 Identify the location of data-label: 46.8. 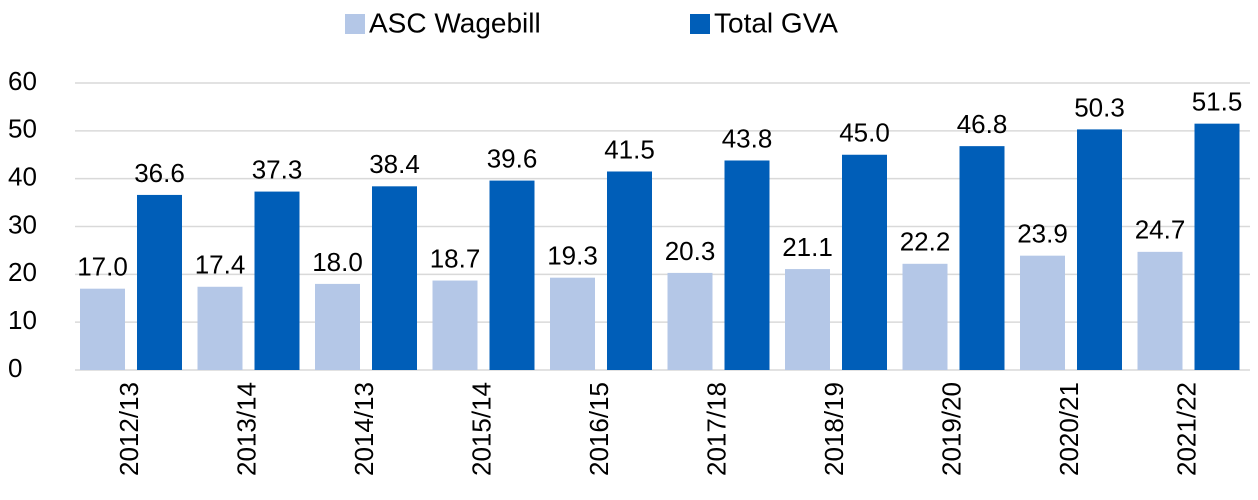
(982, 124).